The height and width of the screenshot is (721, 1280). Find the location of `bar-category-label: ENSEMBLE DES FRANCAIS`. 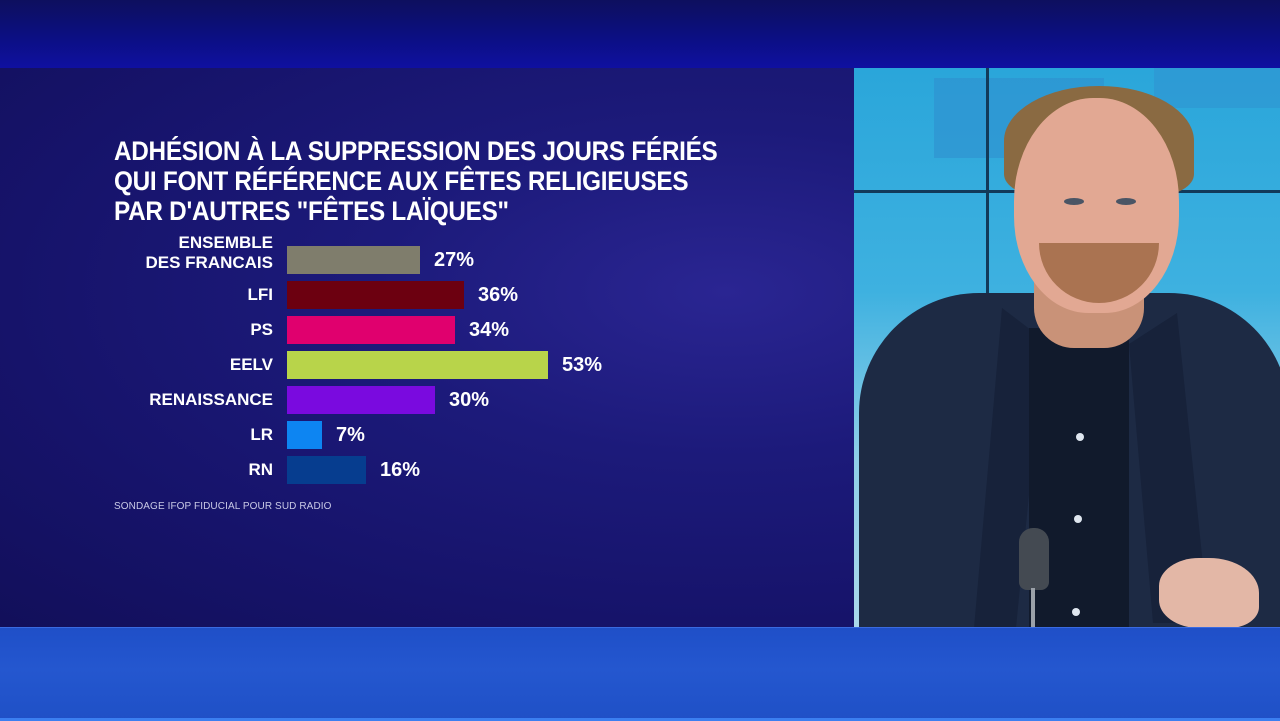

bar-category-label: ENSEMBLE DES FRANCAIS is located at coordinates (136, 253).